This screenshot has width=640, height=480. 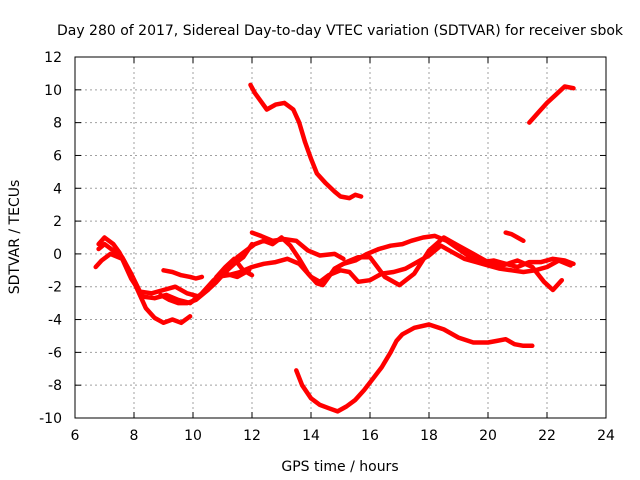 I want to click on x-tick-label: 6, so click(x=75, y=436).